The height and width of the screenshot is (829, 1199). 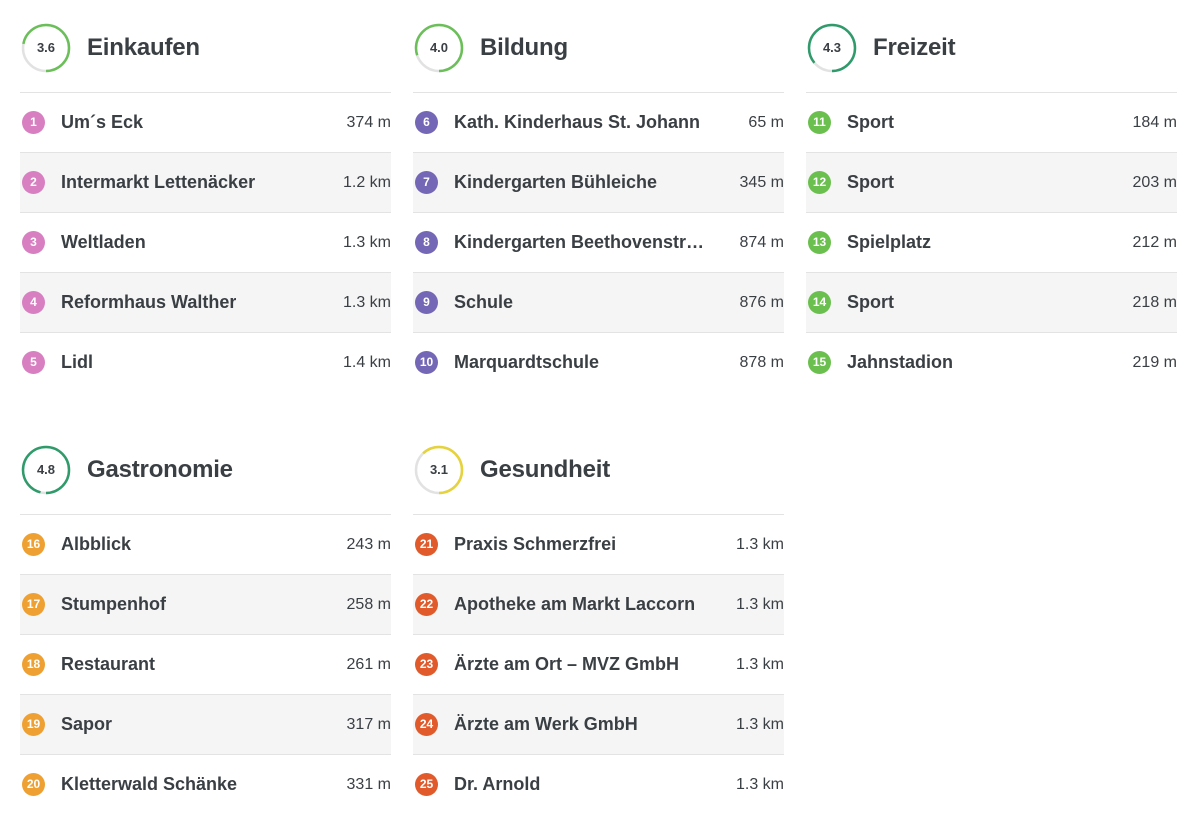 What do you see at coordinates (426, 724) in the screenshot?
I see `poi-number-badge: 24` at bounding box center [426, 724].